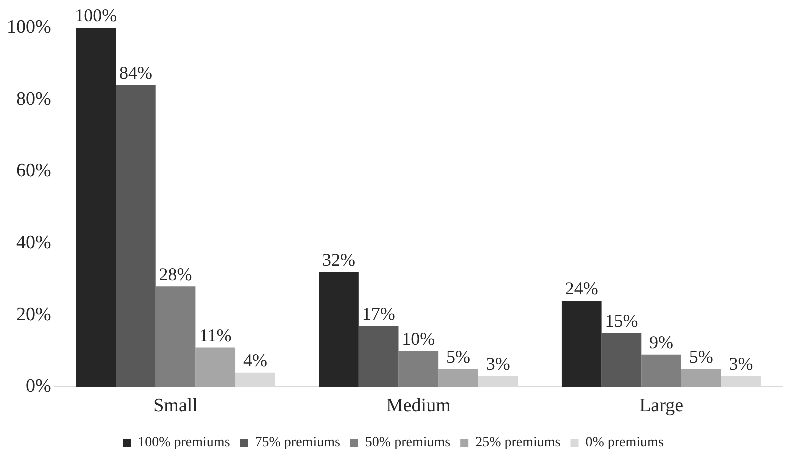 Image resolution: width=787 pixels, height=460 pixels. Describe the element at coordinates (662, 342) in the screenshot. I see `data-label: 9%` at that location.